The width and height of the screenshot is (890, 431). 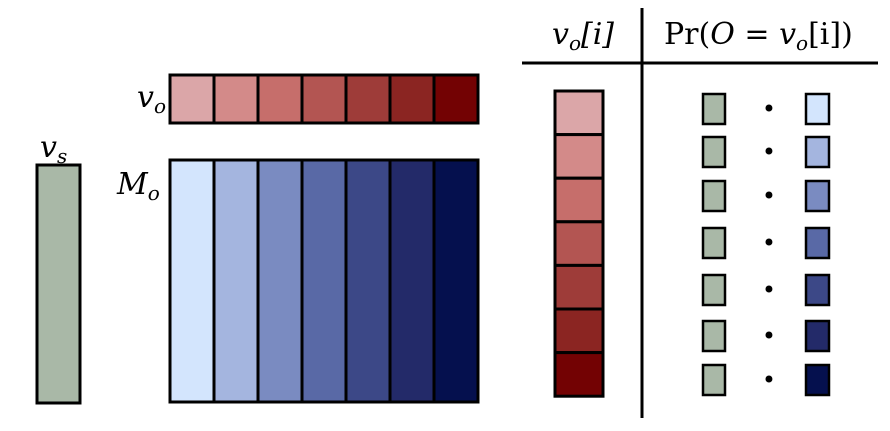 I want to click on vo-i-column-stack, so click(x=579, y=243).